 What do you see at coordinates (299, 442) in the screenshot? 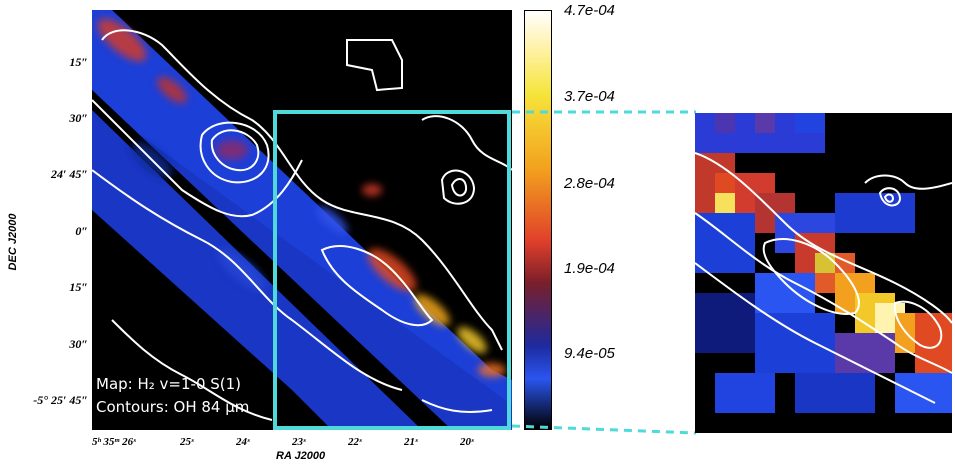
I see `ra-tick-label: 23ˢ` at bounding box center [299, 442].